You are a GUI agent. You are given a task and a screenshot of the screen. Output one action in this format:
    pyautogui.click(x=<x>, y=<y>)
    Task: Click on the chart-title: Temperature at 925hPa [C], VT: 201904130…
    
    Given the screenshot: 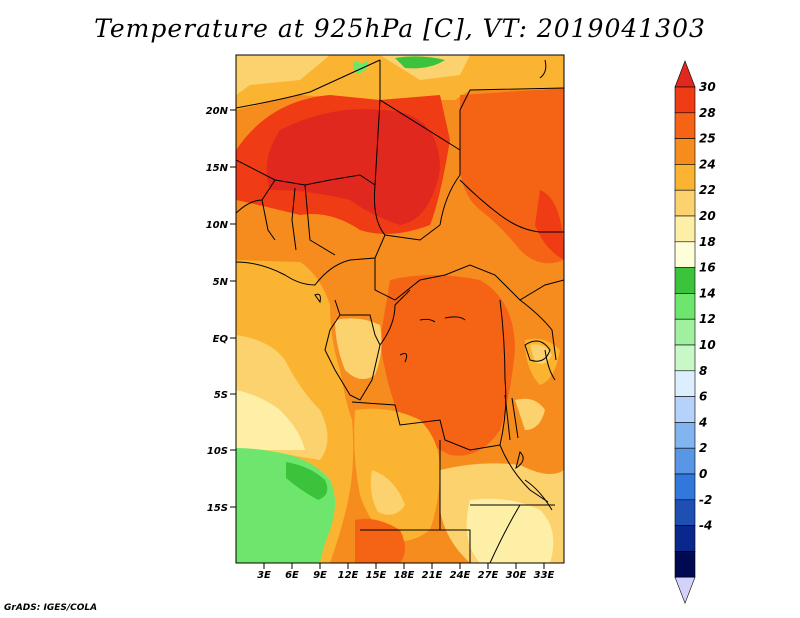 What is the action you would take?
    pyautogui.click(x=400, y=28)
    